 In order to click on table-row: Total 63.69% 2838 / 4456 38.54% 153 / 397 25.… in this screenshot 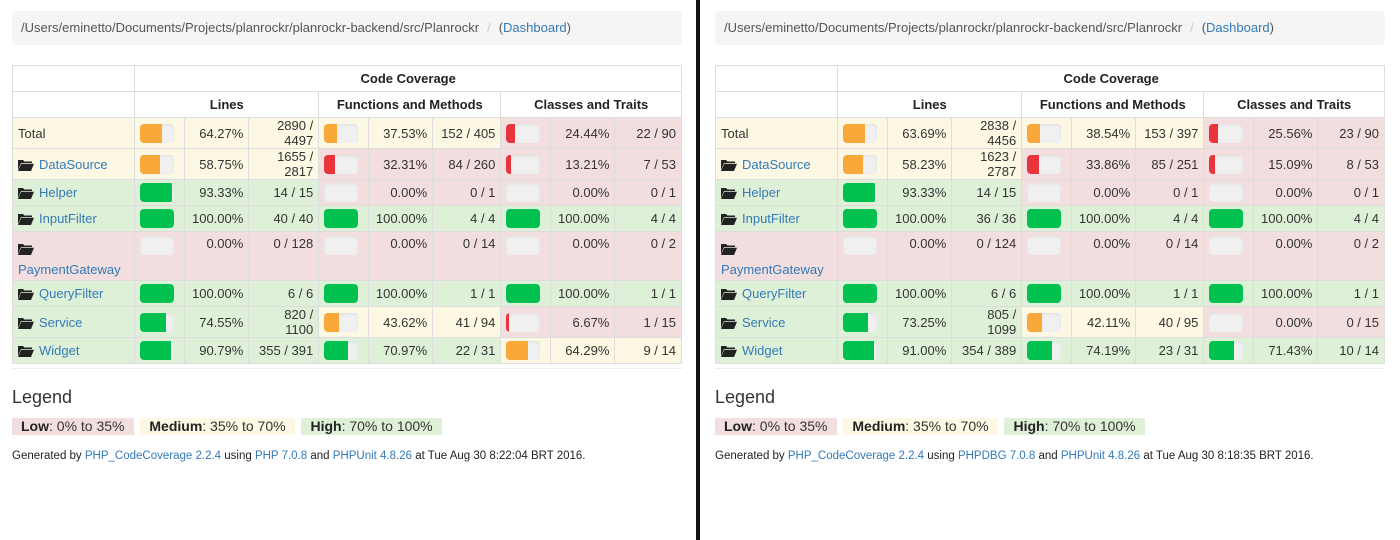, I will do `click(1049, 133)`.